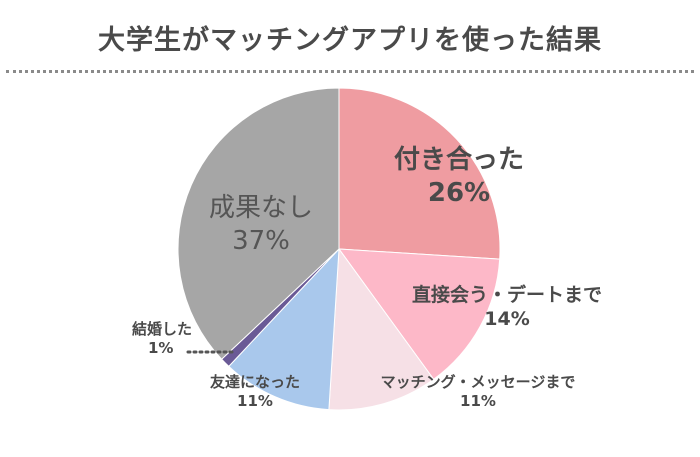  I want to click on slice-matched, so click(381, 329).